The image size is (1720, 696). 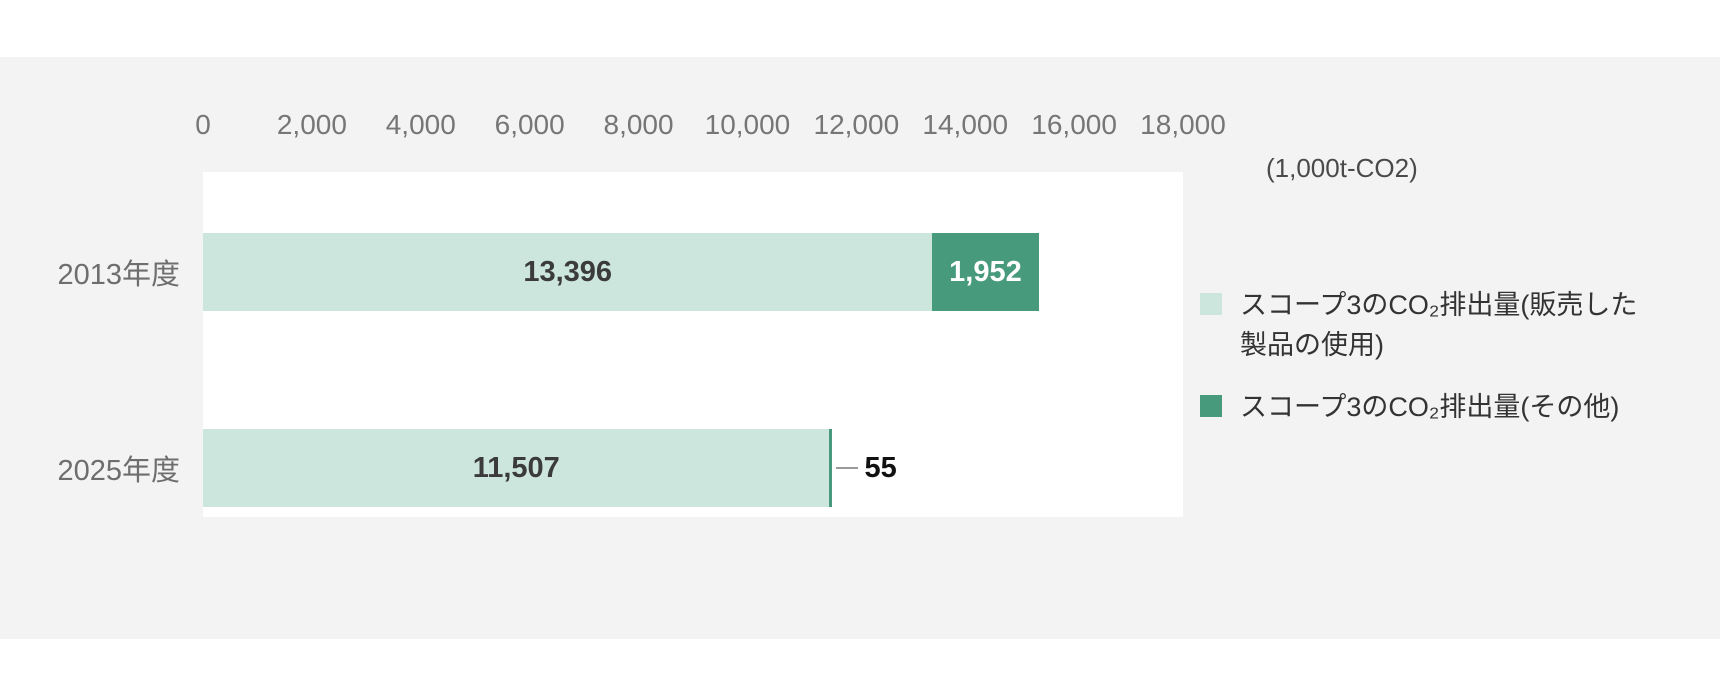 I want to click on x-tick-label: 18,000, so click(x=1183, y=124).